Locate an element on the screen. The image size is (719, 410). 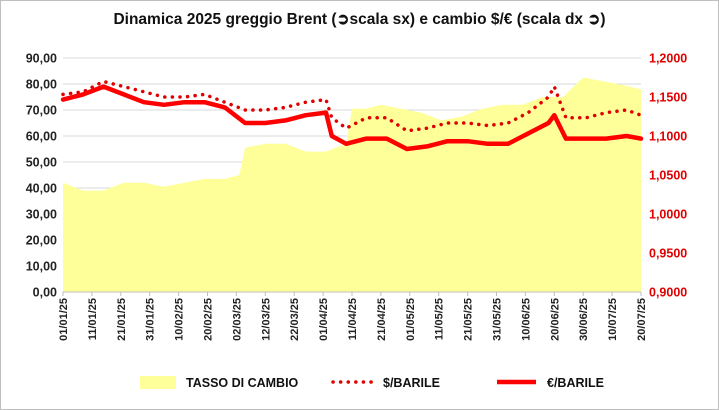
y-right-tick-label: 0,9500 is located at coordinates (668, 254).